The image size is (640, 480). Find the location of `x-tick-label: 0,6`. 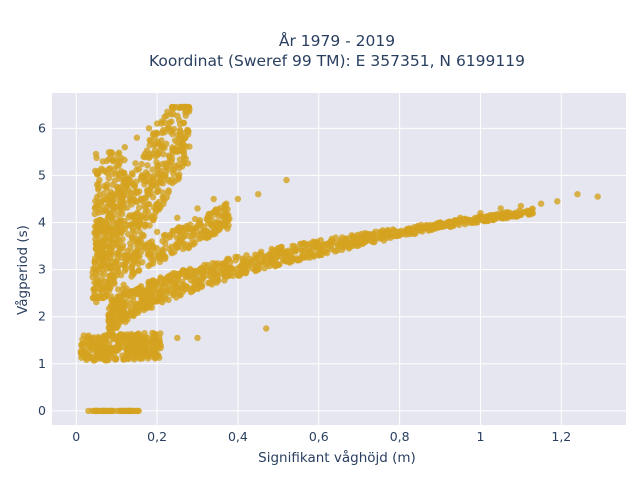

x-tick-label: 0,6 is located at coordinates (319, 436).